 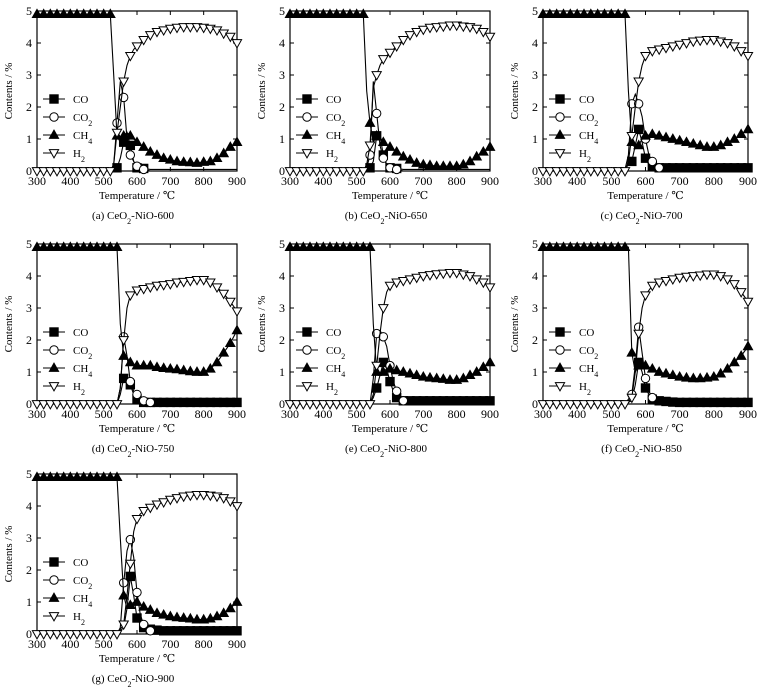 I want to click on y-axis-label: Contents / %, so click(x=515, y=91).